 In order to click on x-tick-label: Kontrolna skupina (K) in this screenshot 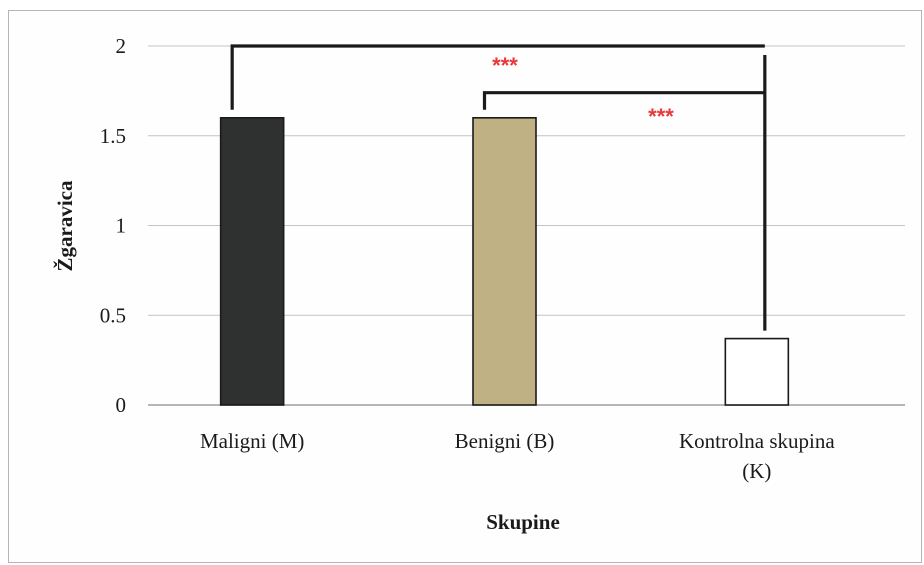, I will do `click(757, 456)`.